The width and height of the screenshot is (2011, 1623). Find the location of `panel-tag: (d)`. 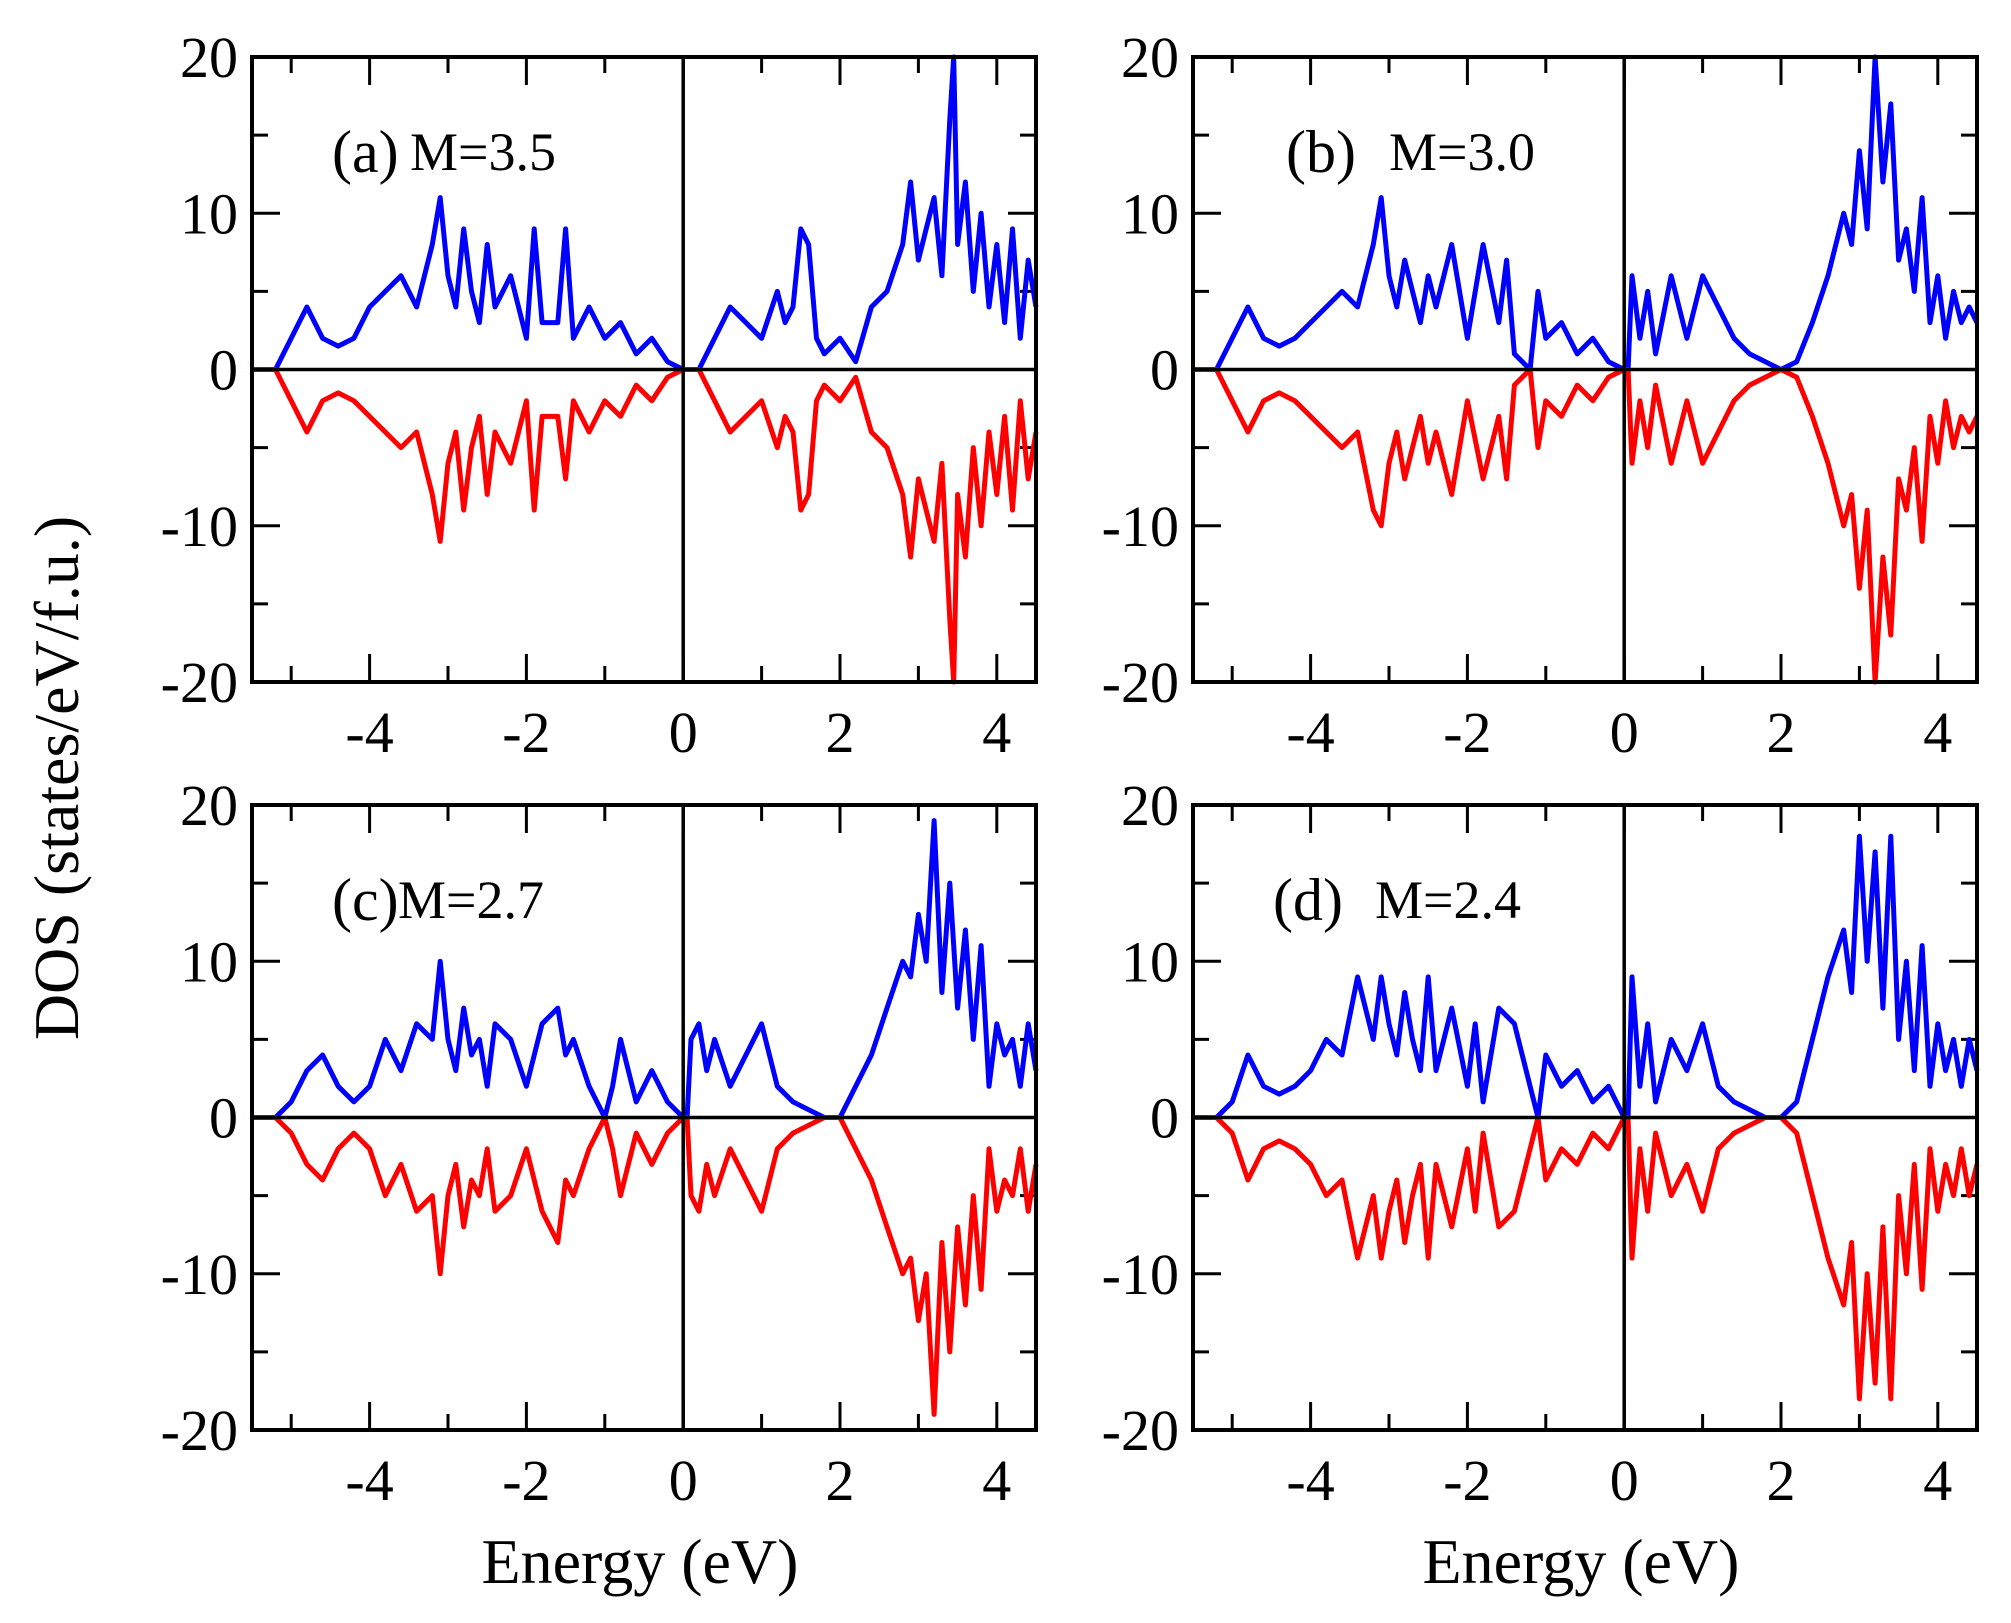

panel-tag: (d) is located at coordinates (1308, 900).